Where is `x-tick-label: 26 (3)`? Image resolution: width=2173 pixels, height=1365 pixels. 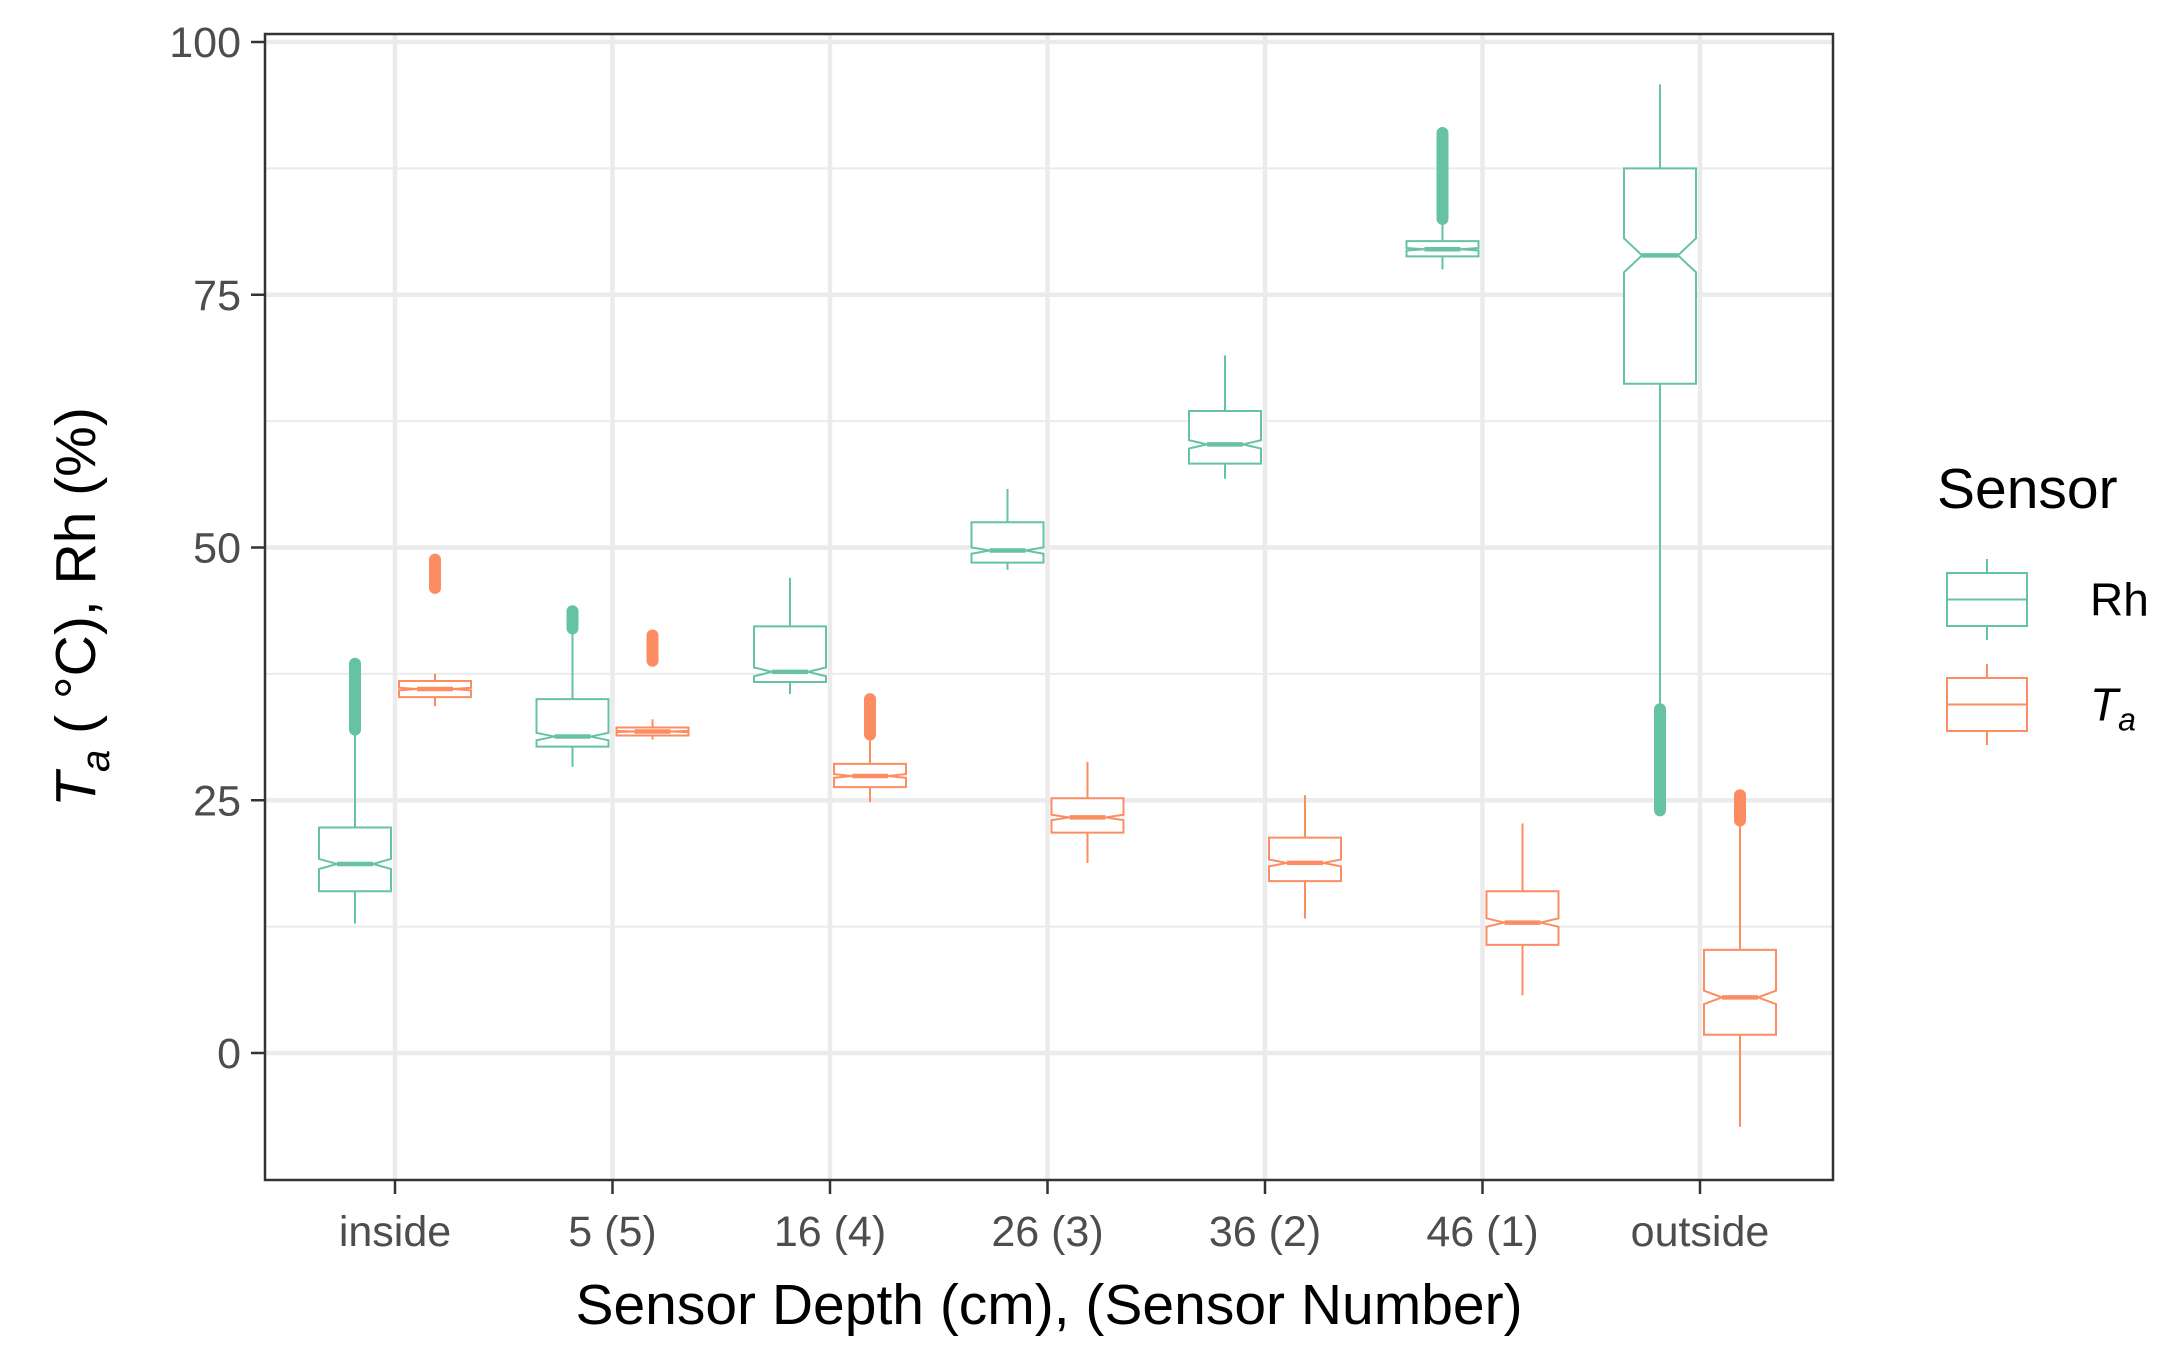
x-tick-label: 26 (3) is located at coordinates (1047, 1232).